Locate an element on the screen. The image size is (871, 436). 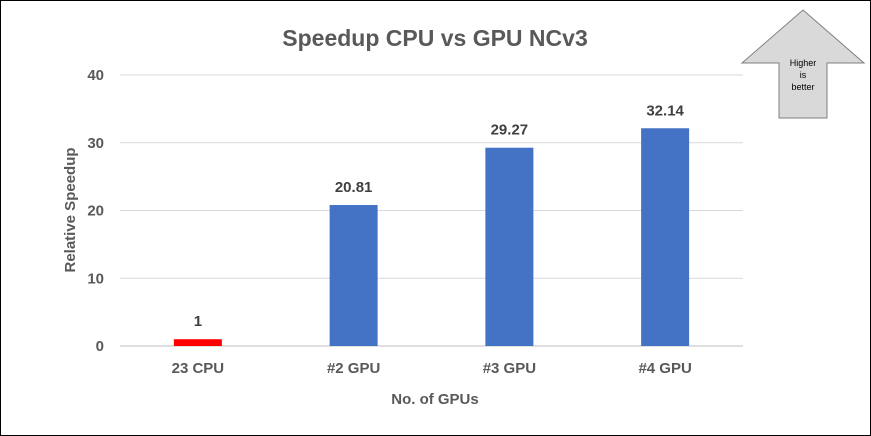
up-arrow-icon is located at coordinates (803, 64).